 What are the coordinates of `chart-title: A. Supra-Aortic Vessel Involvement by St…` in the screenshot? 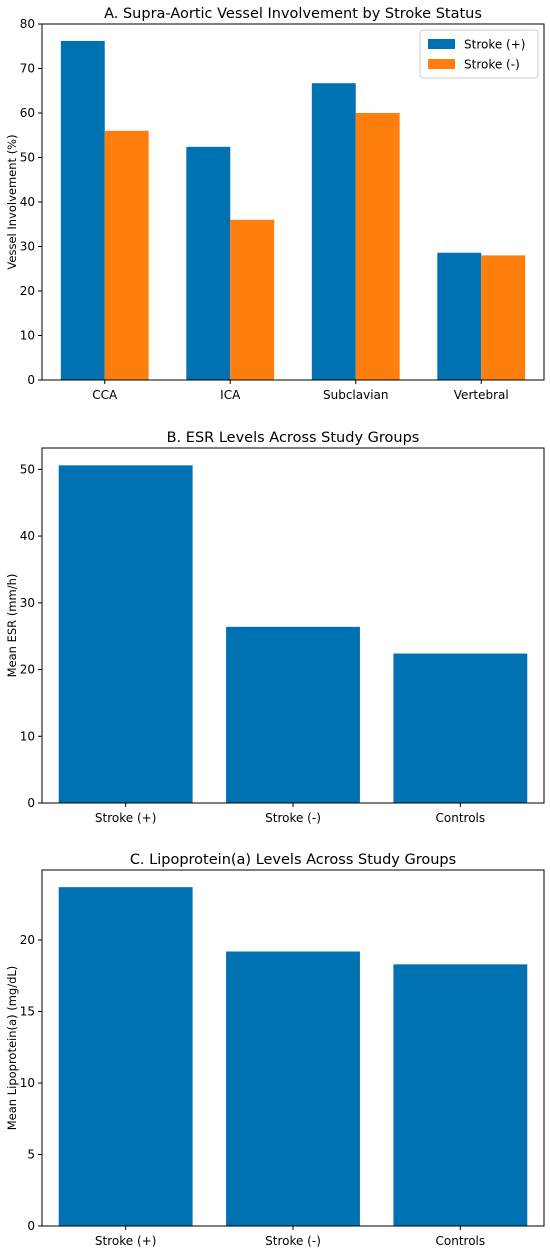 It's located at (293, 14).